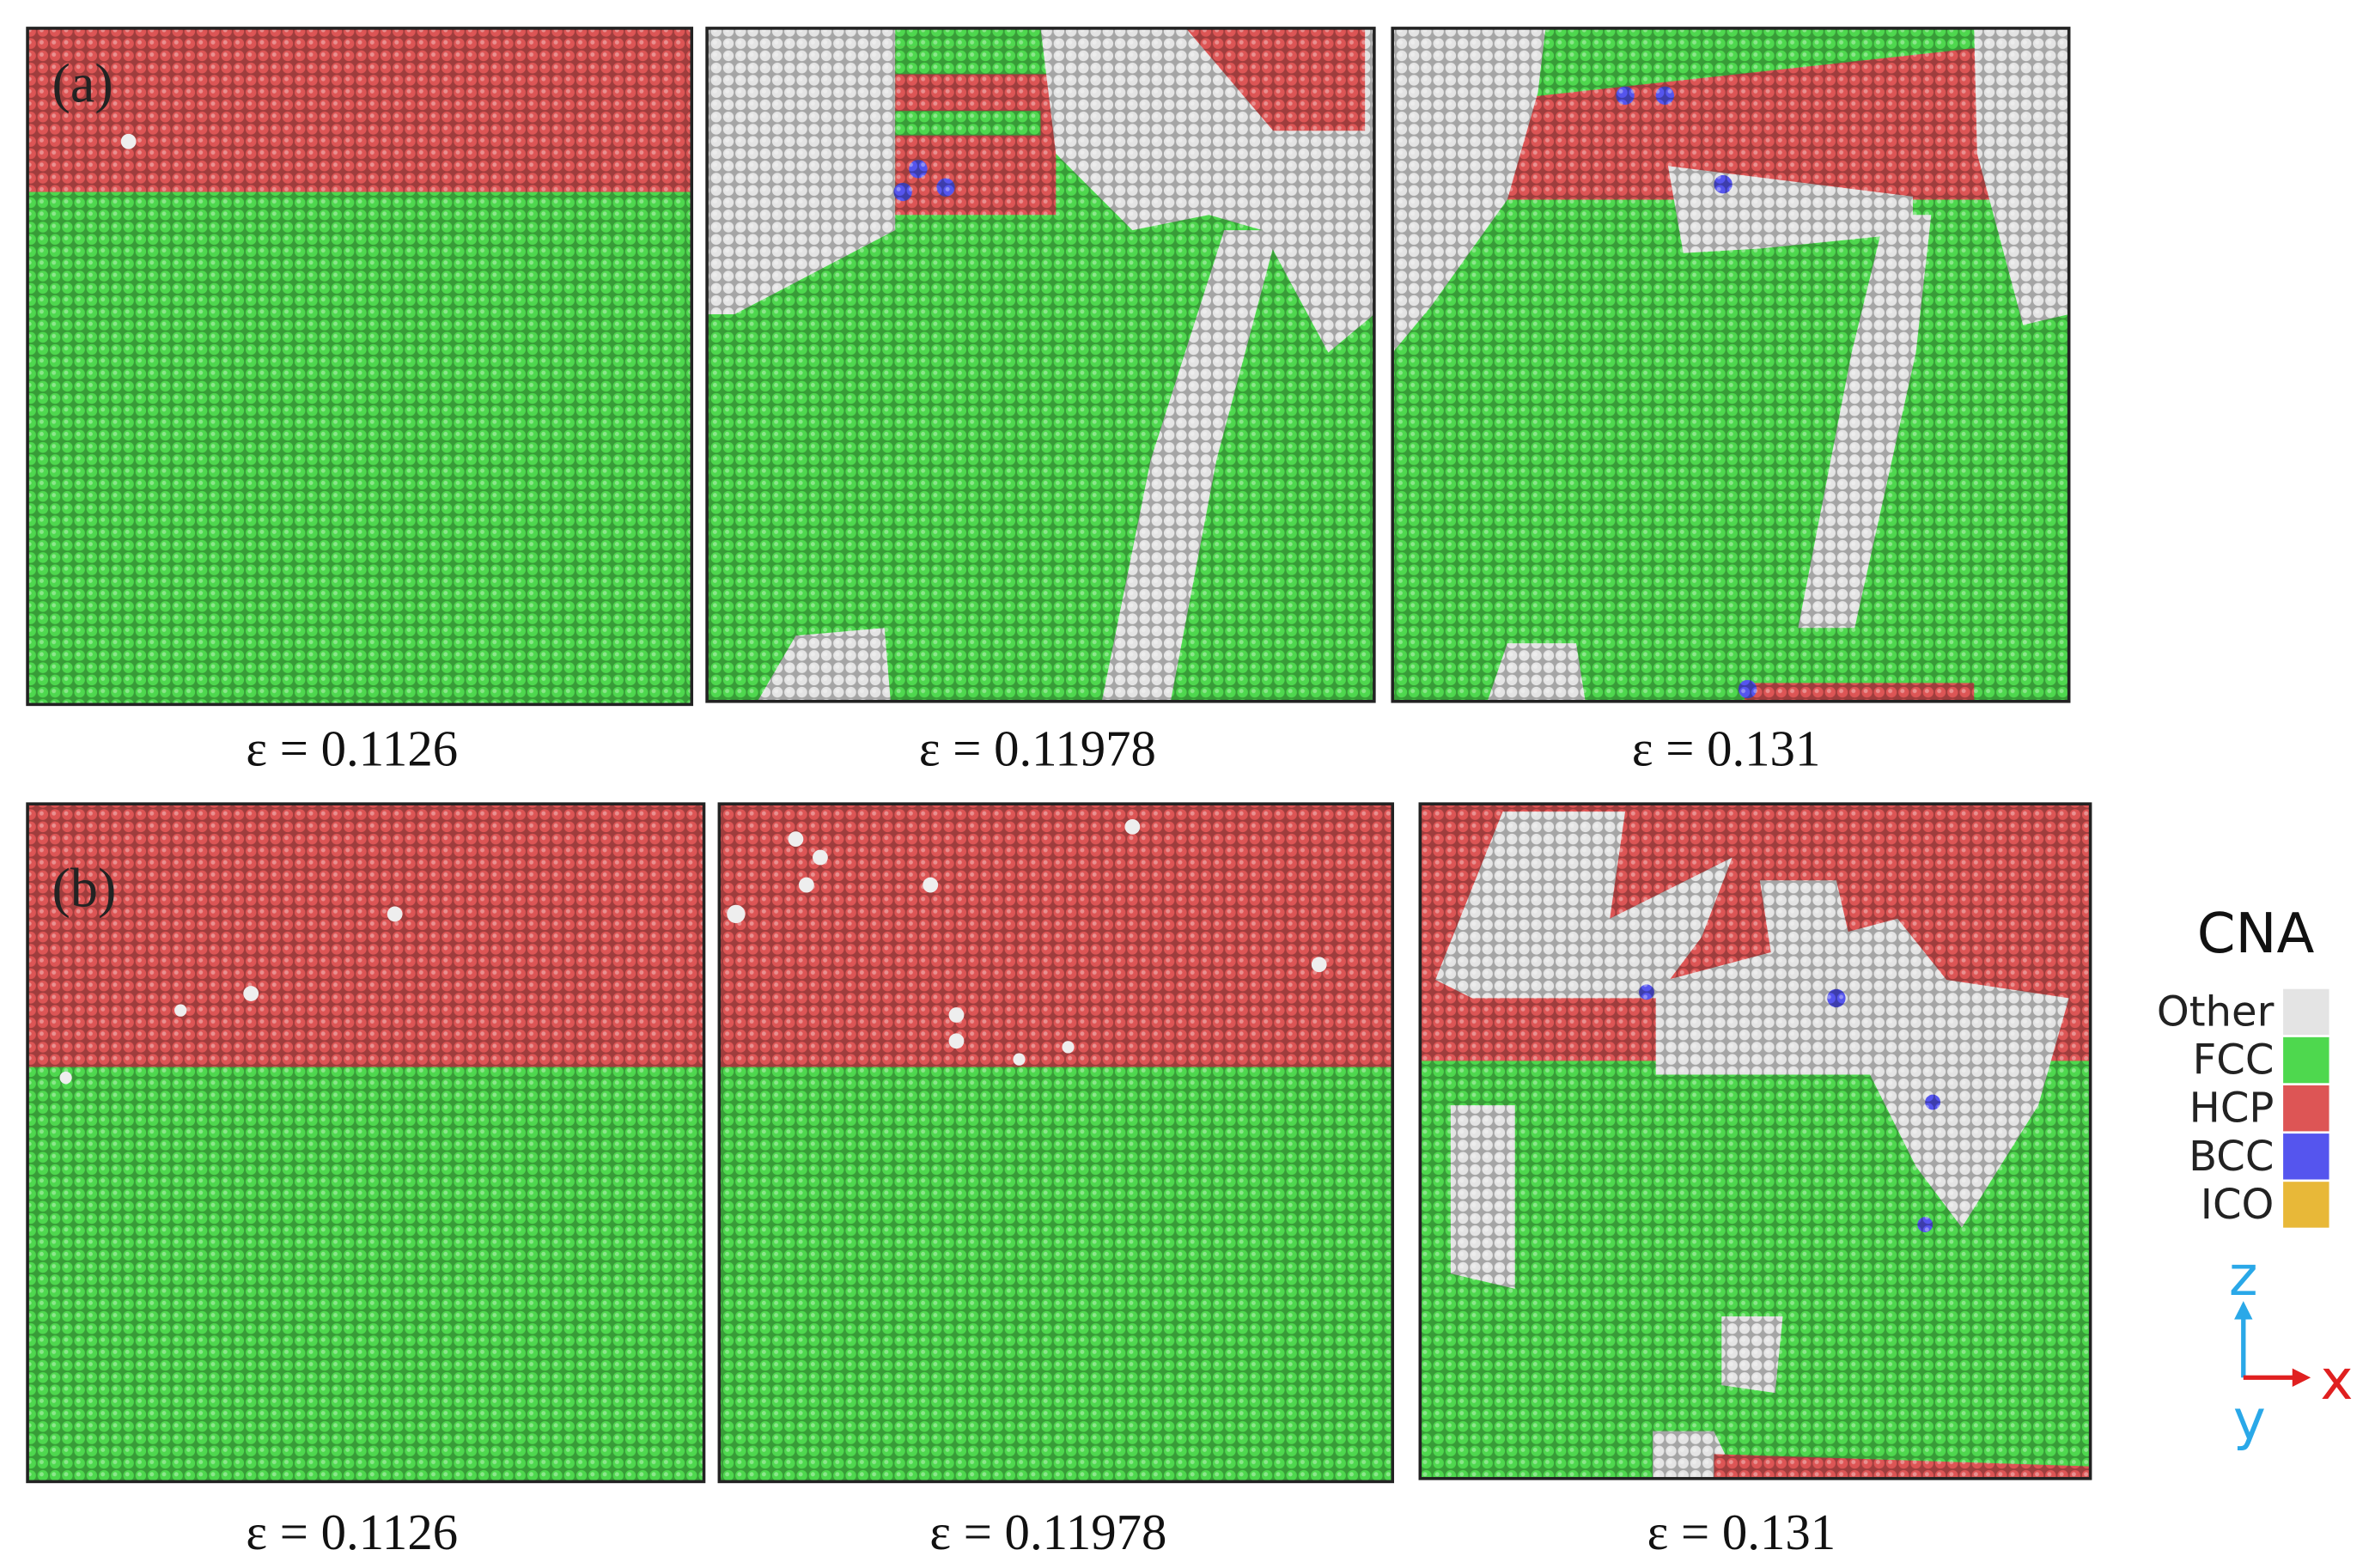 This screenshot has height=1568, width=2375. What do you see at coordinates (85, 888) in the screenshot?
I see `panel-label: (b)` at bounding box center [85, 888].